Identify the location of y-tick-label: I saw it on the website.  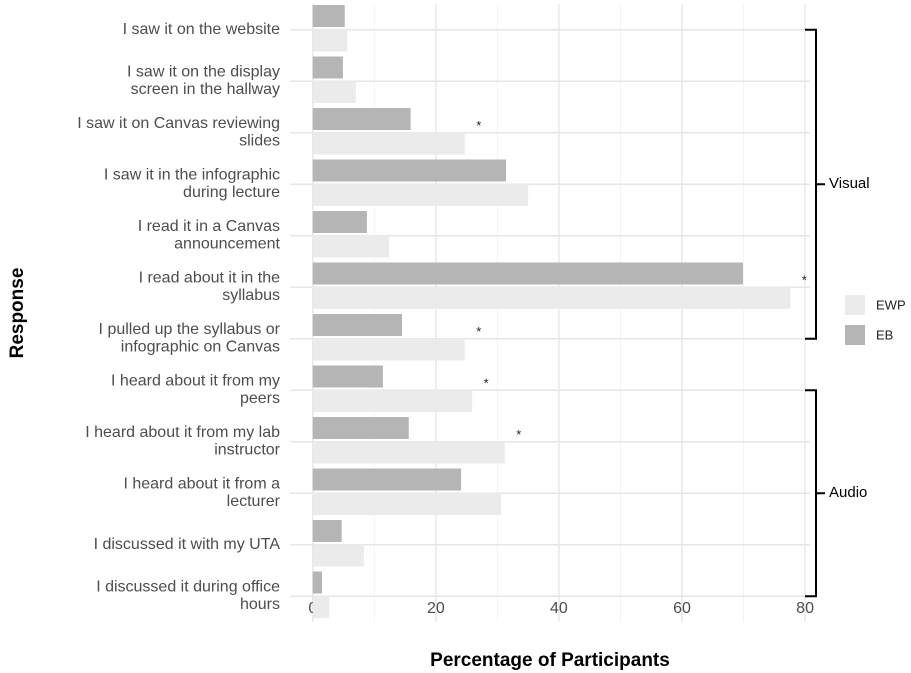
(202, 29).